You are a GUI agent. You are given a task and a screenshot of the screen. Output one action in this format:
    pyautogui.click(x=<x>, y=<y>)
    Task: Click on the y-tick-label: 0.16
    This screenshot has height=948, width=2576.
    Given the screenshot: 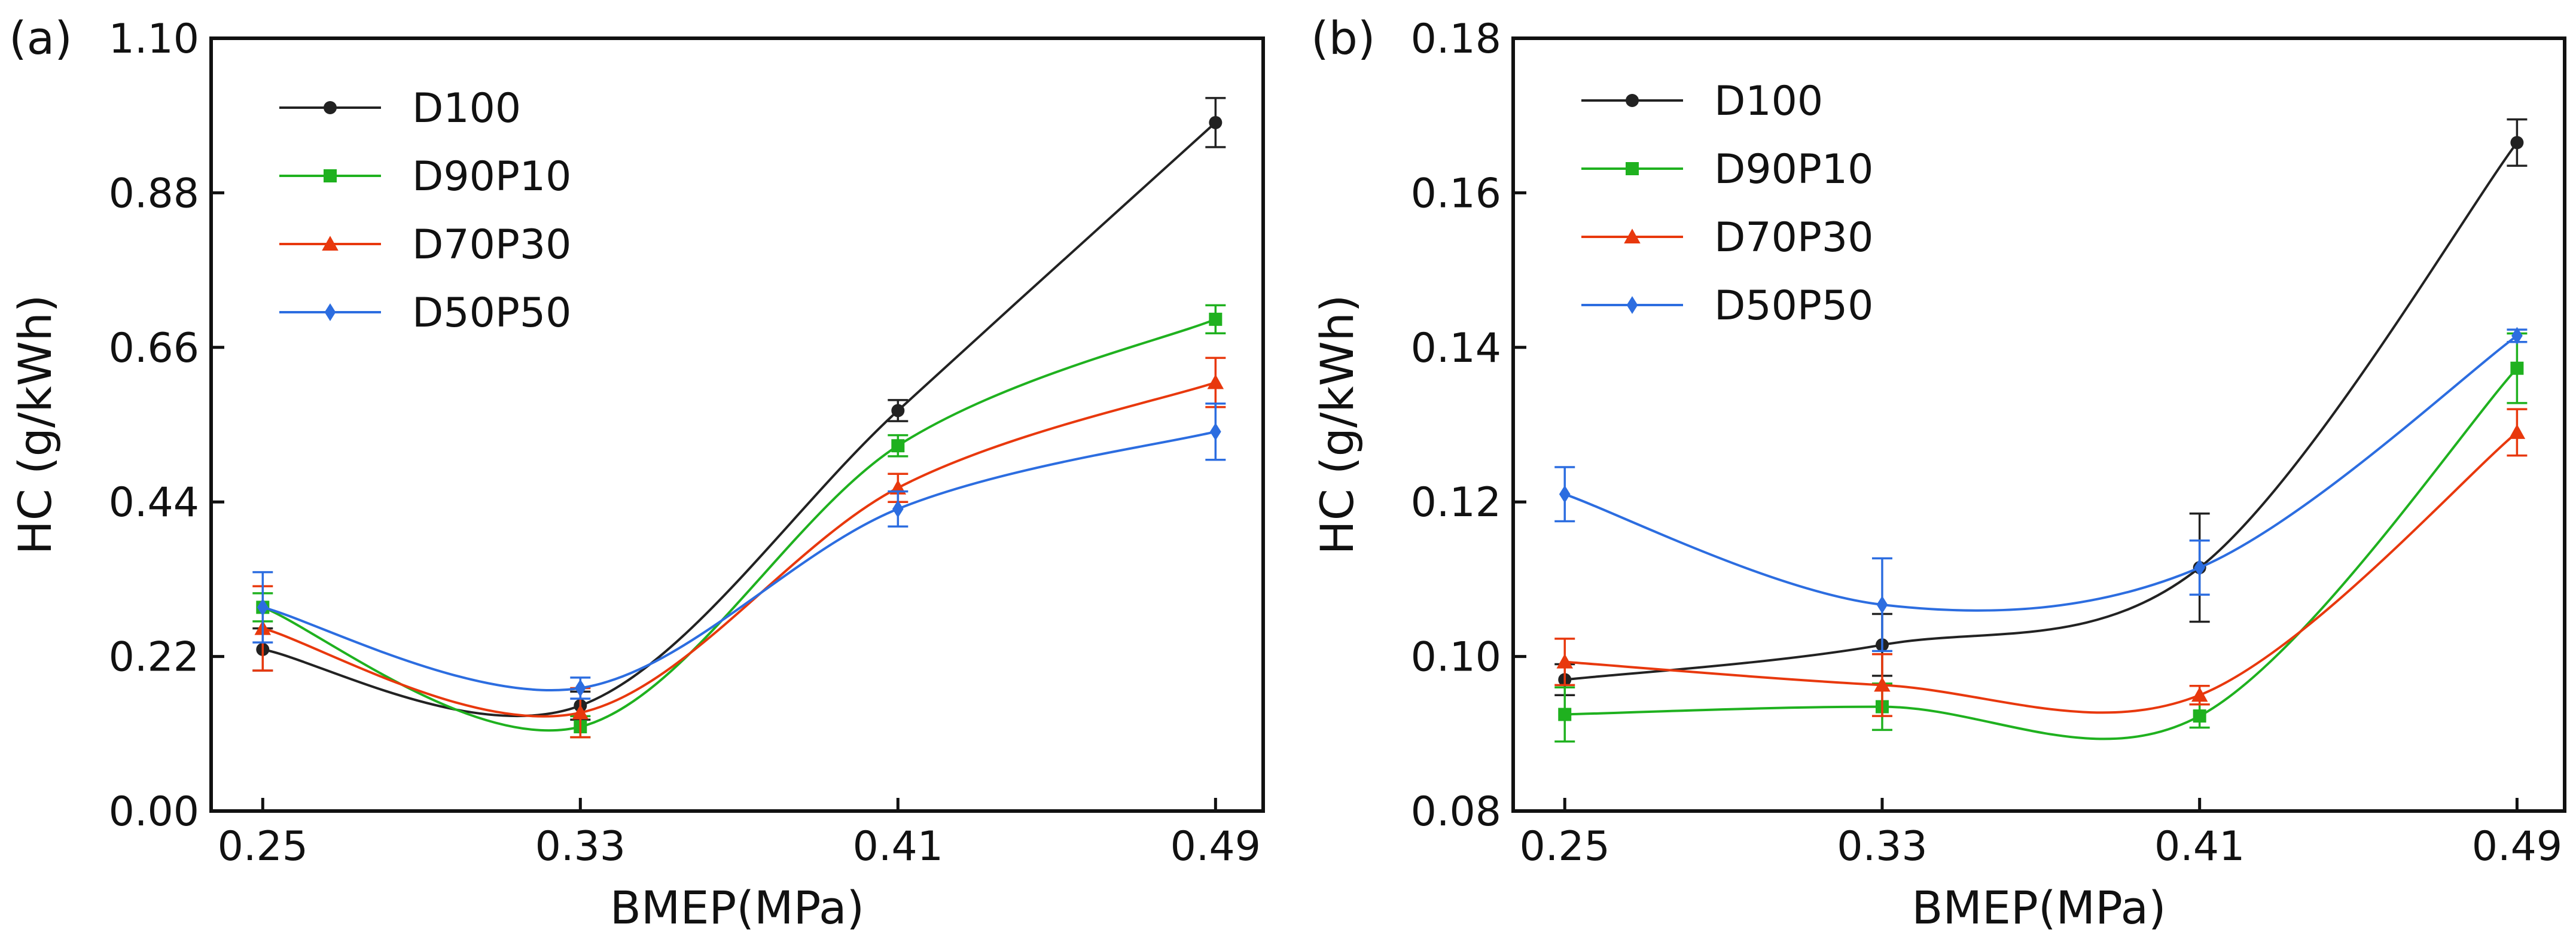 What is the action you would take?
    pyautogui.click(x=1456, y=193)
    